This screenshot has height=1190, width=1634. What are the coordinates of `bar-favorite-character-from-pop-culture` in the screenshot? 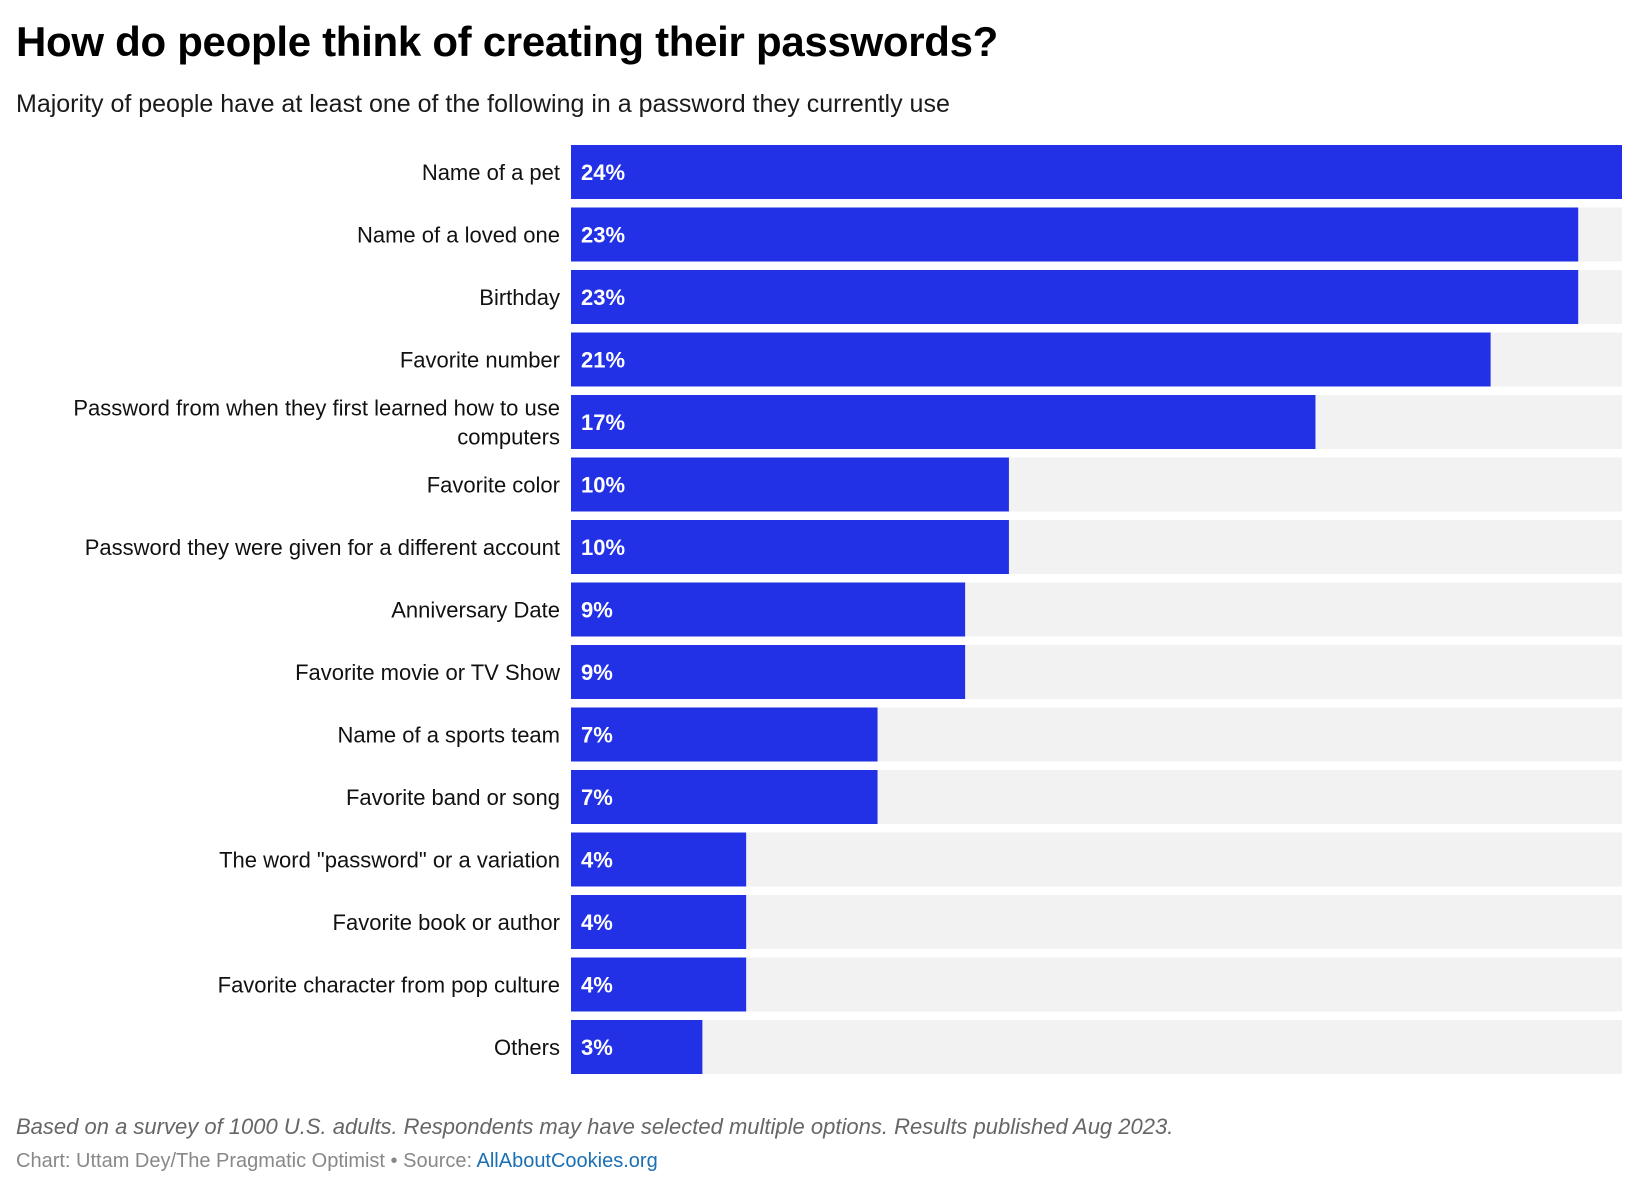 It's located at (659, 984).